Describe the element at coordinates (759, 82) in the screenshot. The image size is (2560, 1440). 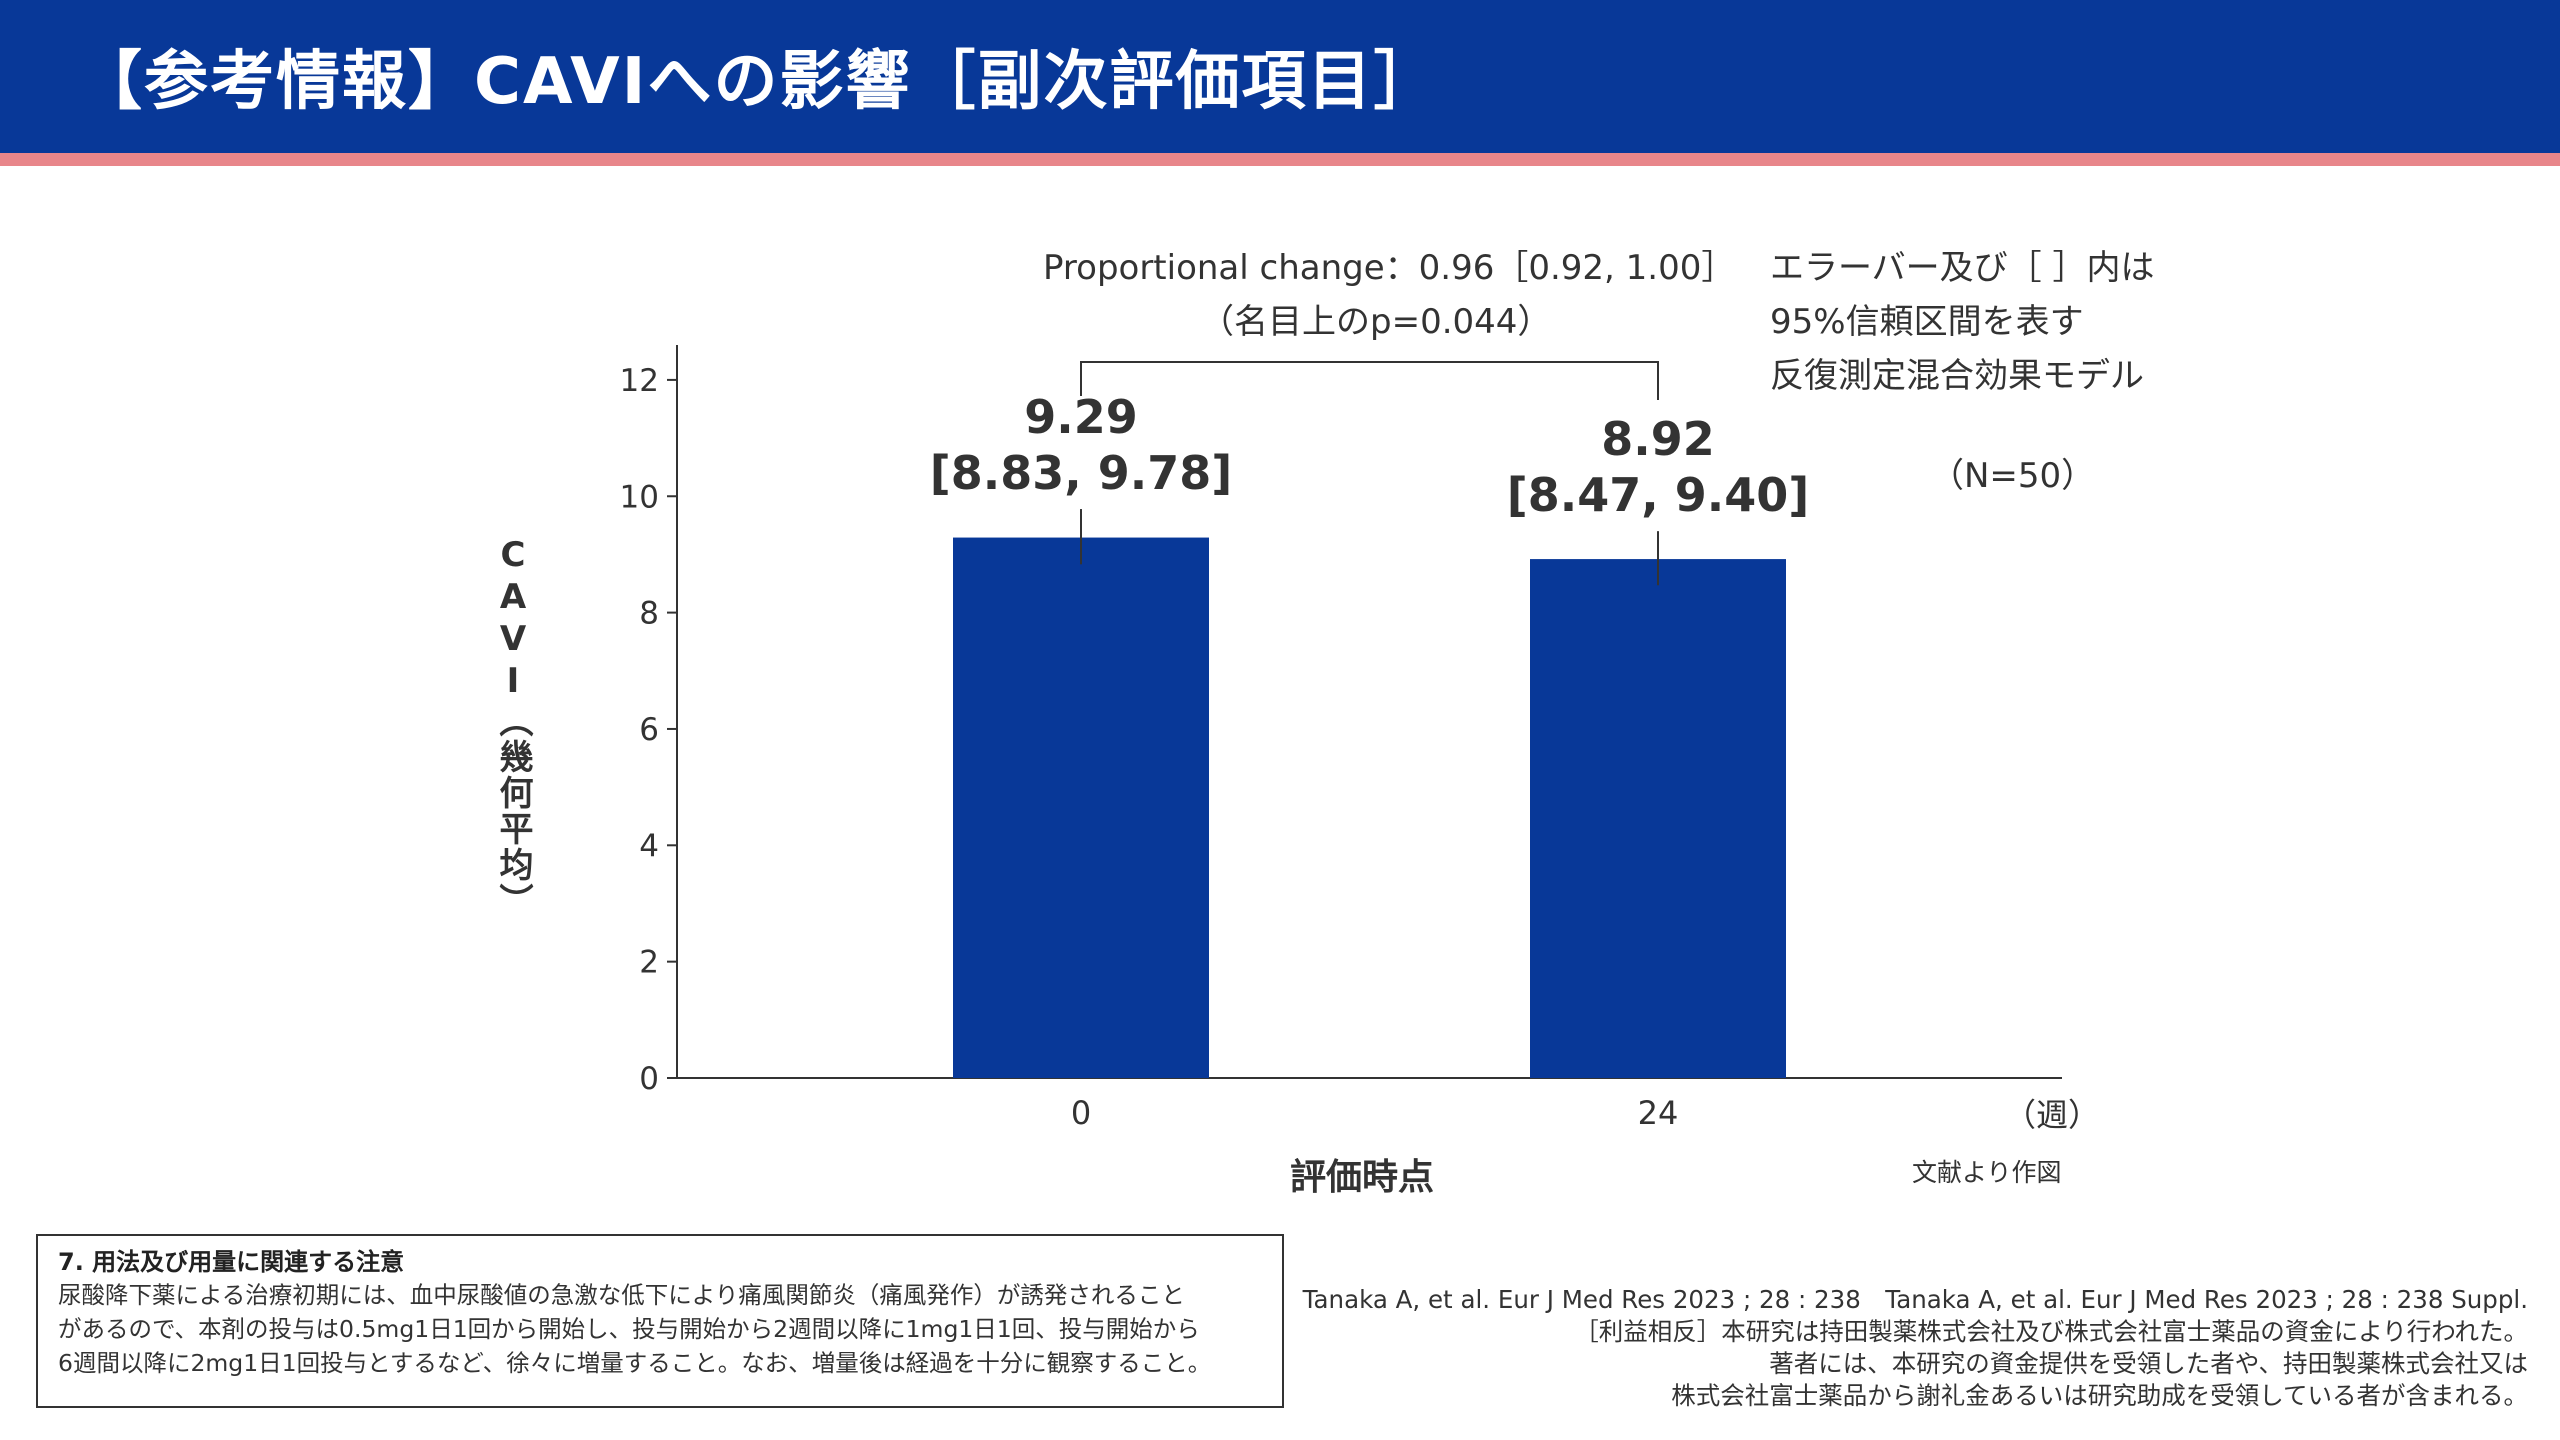
I see `page-title: 【参考情報】CAVIへの影響［副次評価項目］` at that location.